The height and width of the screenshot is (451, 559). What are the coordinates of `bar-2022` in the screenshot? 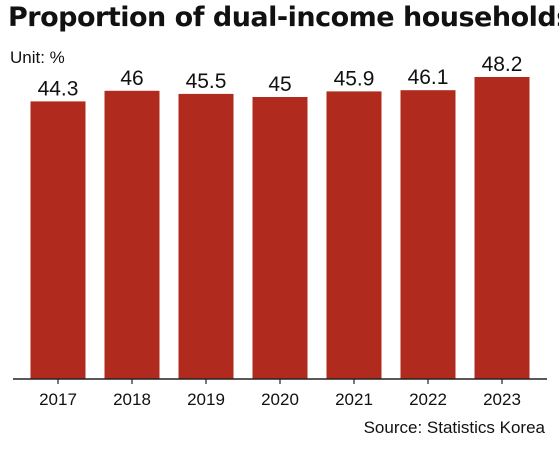 It's located at (428, 234).